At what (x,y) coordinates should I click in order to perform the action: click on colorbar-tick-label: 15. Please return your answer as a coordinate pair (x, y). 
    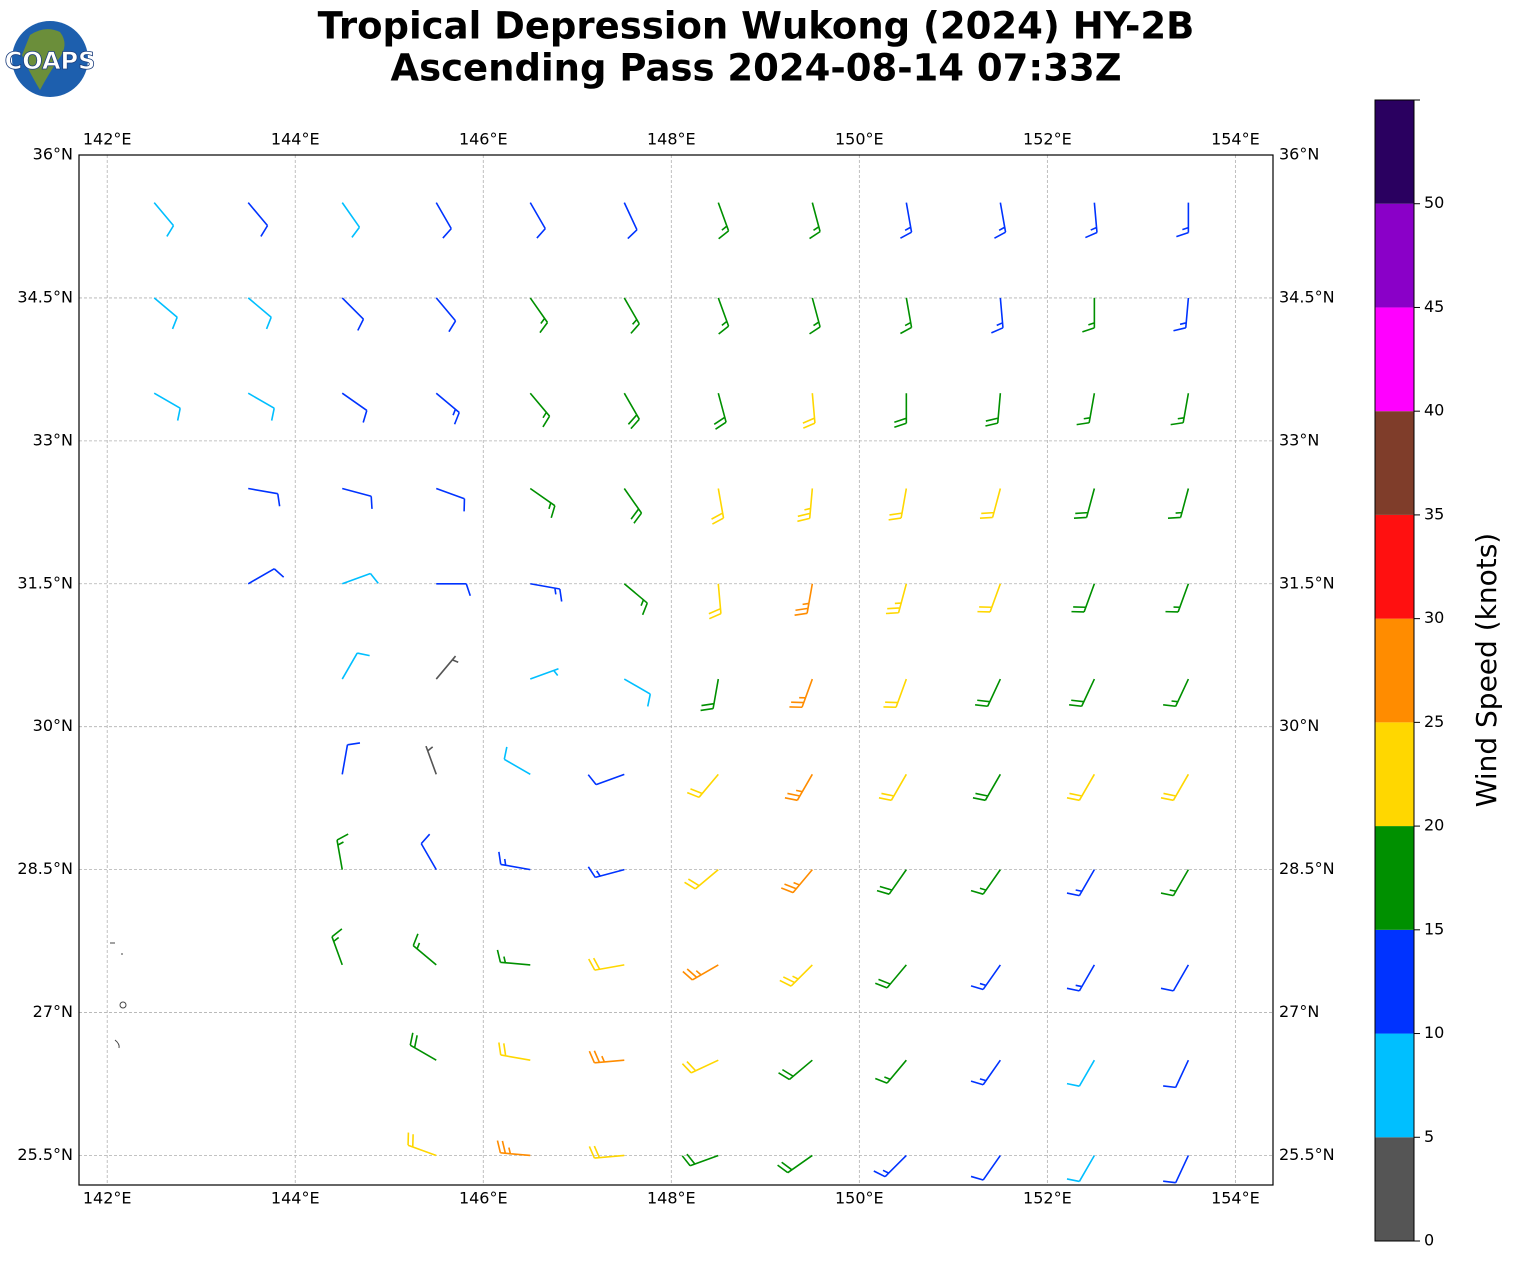
    Looking at the image, I should click on (1434, 928).